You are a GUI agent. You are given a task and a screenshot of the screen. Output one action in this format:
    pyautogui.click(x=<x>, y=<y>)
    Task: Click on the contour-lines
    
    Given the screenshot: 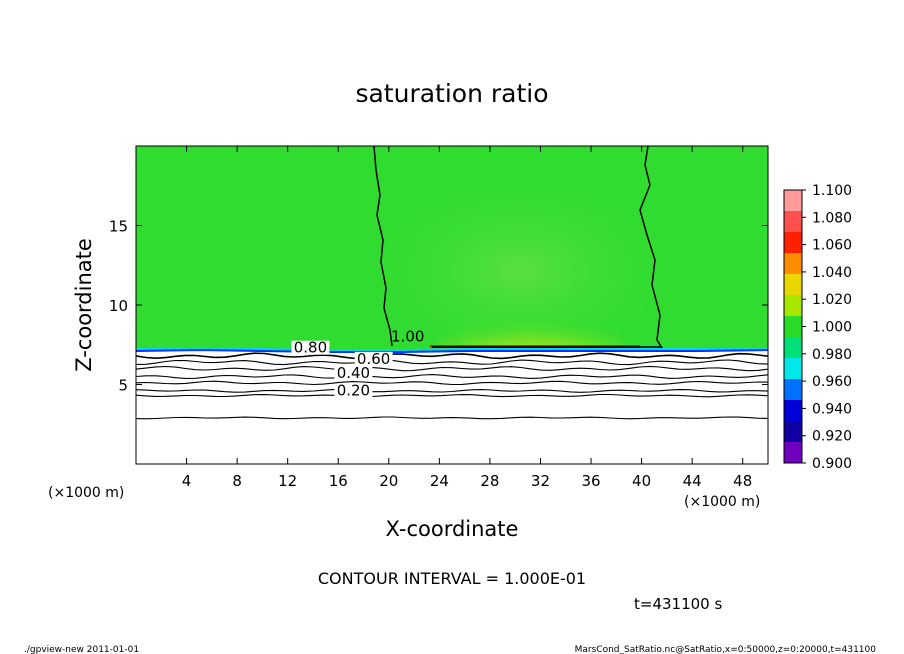 What is the action you would take?
    pyautogui.click(x=452, y=386)
    